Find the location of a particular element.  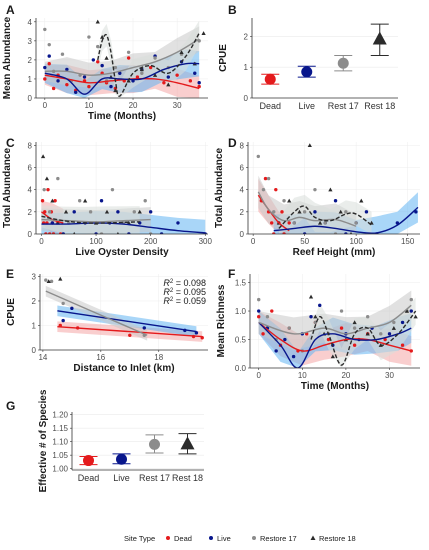

y-tick-label: 1.00 is located at coordinates (60, 469).